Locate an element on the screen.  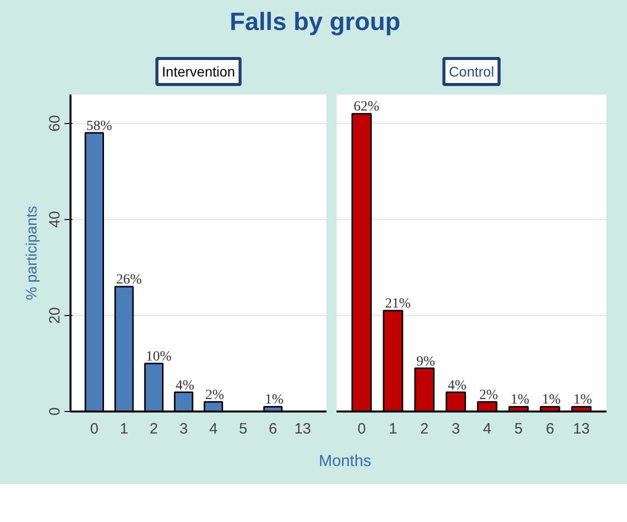
y-tick-label: 40 is located at coordinates (55, 219).